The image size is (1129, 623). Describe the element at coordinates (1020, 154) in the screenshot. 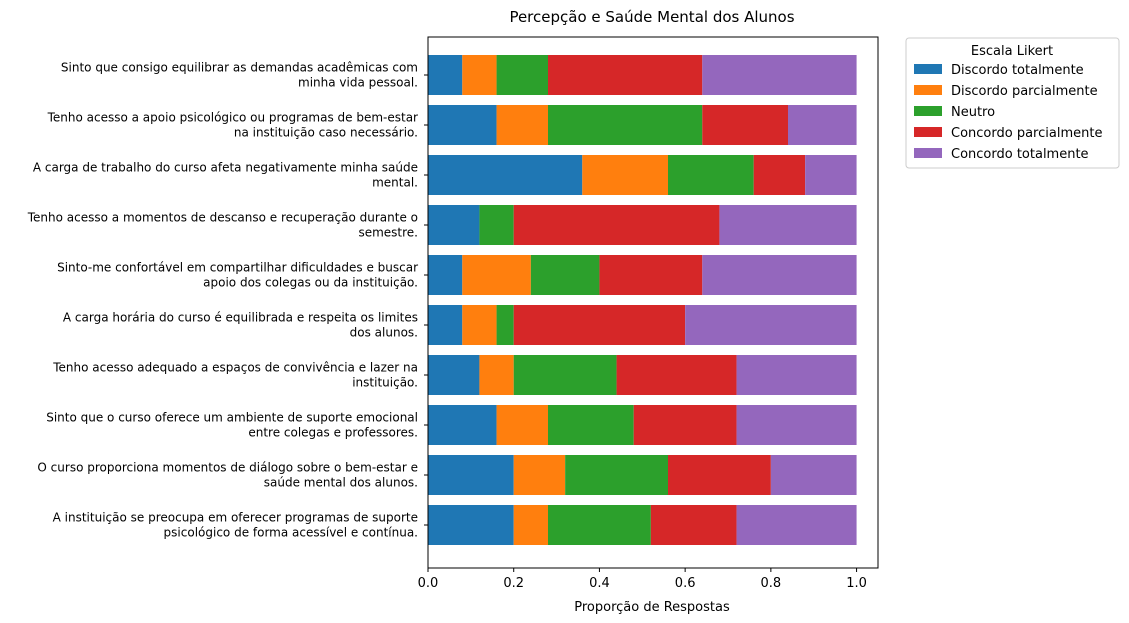

I see `legend-label: Concordo totalmente` at that location.